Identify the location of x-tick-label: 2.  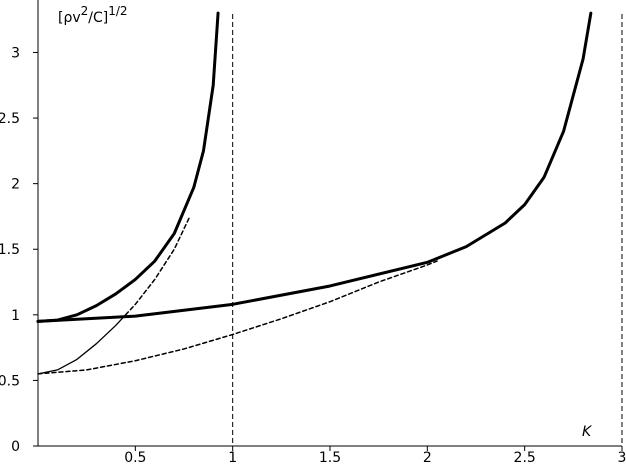
(427, 458).